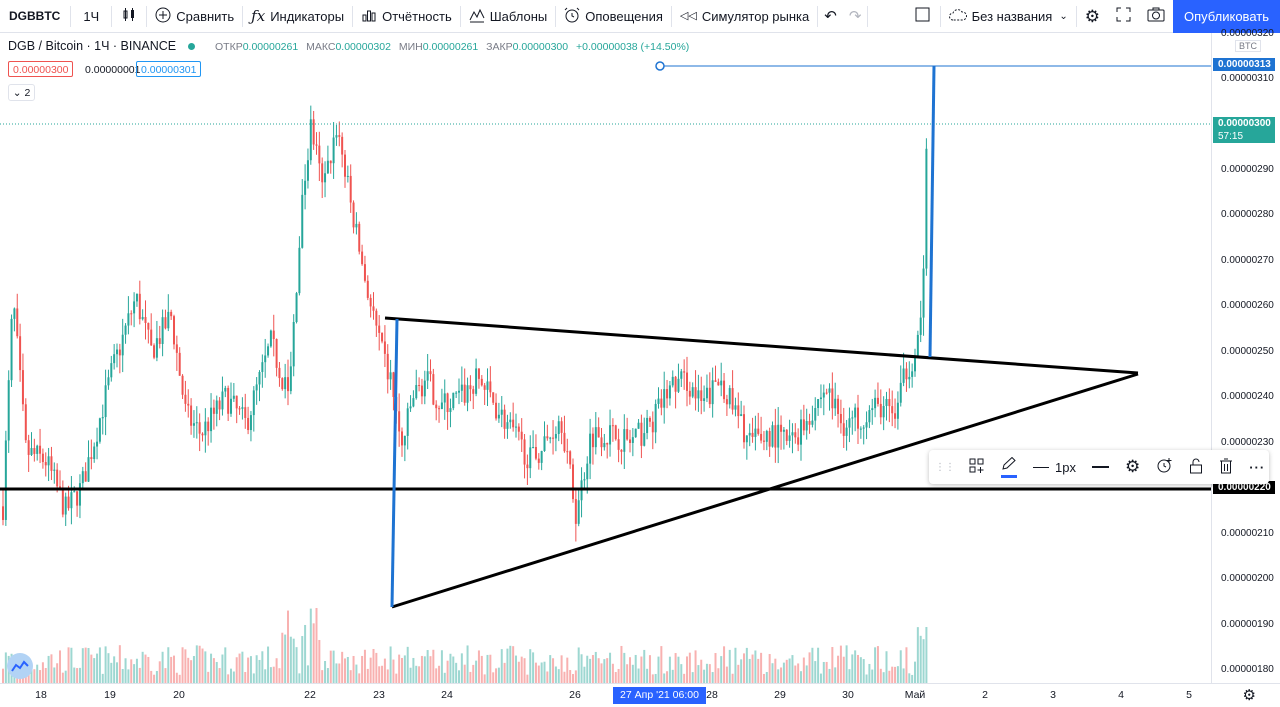 This screenshot has width=1280, height=707. What do you see at coordinates (1009, 467) in the screenshot?
I see `line-color-button` at bounding box center [1009, 467].